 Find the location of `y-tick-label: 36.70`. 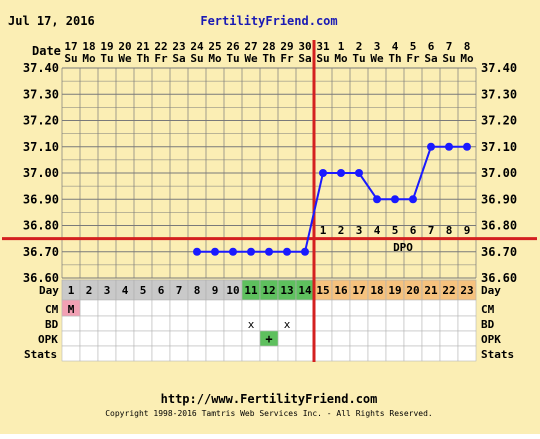

y-tick-label: 36.70 is located at coordinates (41, 252).